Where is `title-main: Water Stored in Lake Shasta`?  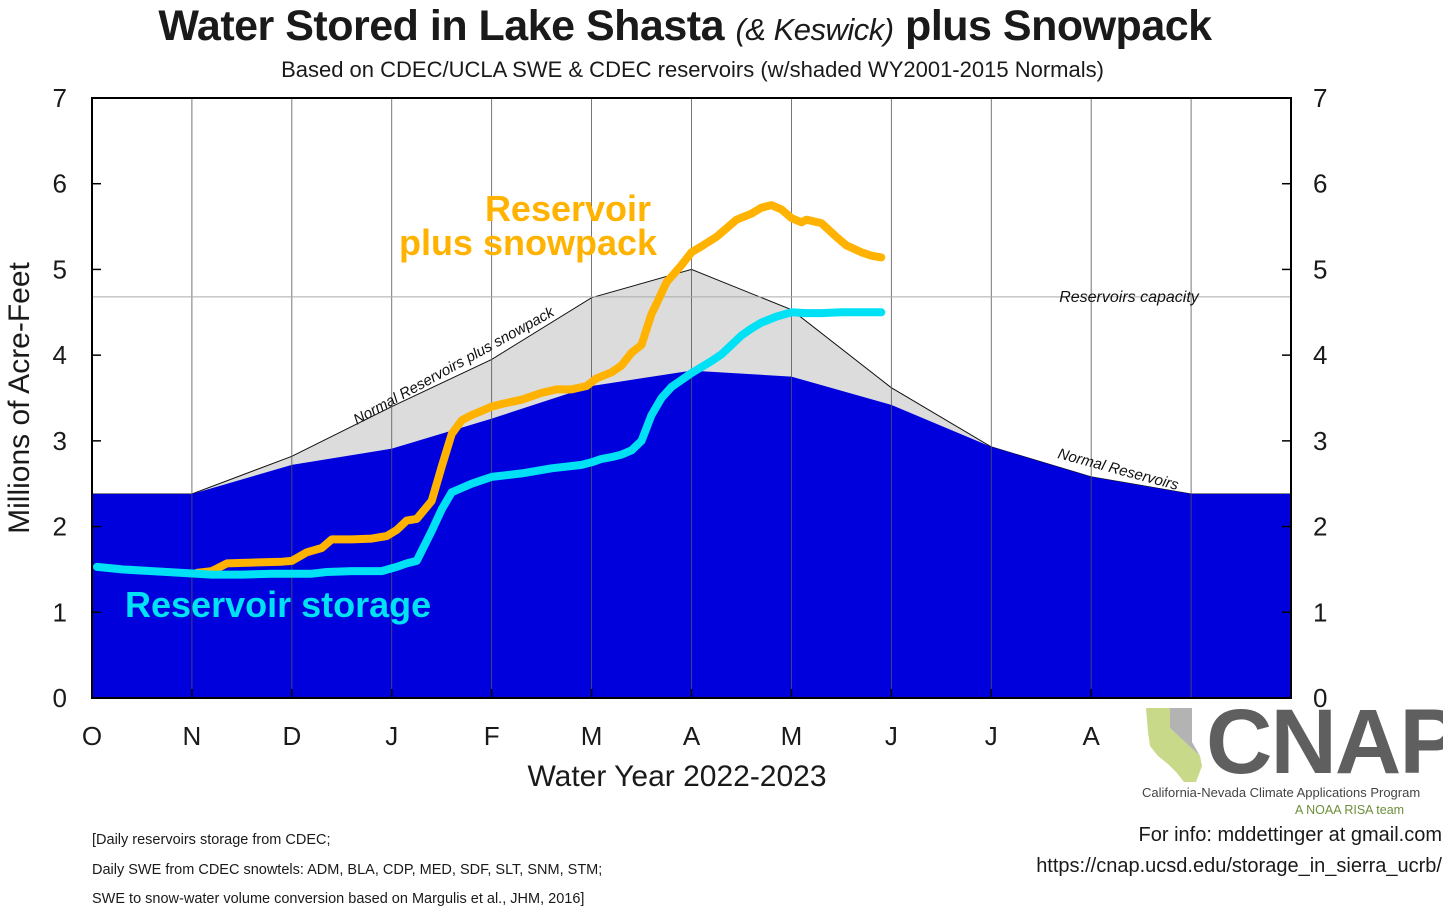 title-main: Water Stored in Lake Shasta is located at coordinates (441, 26).